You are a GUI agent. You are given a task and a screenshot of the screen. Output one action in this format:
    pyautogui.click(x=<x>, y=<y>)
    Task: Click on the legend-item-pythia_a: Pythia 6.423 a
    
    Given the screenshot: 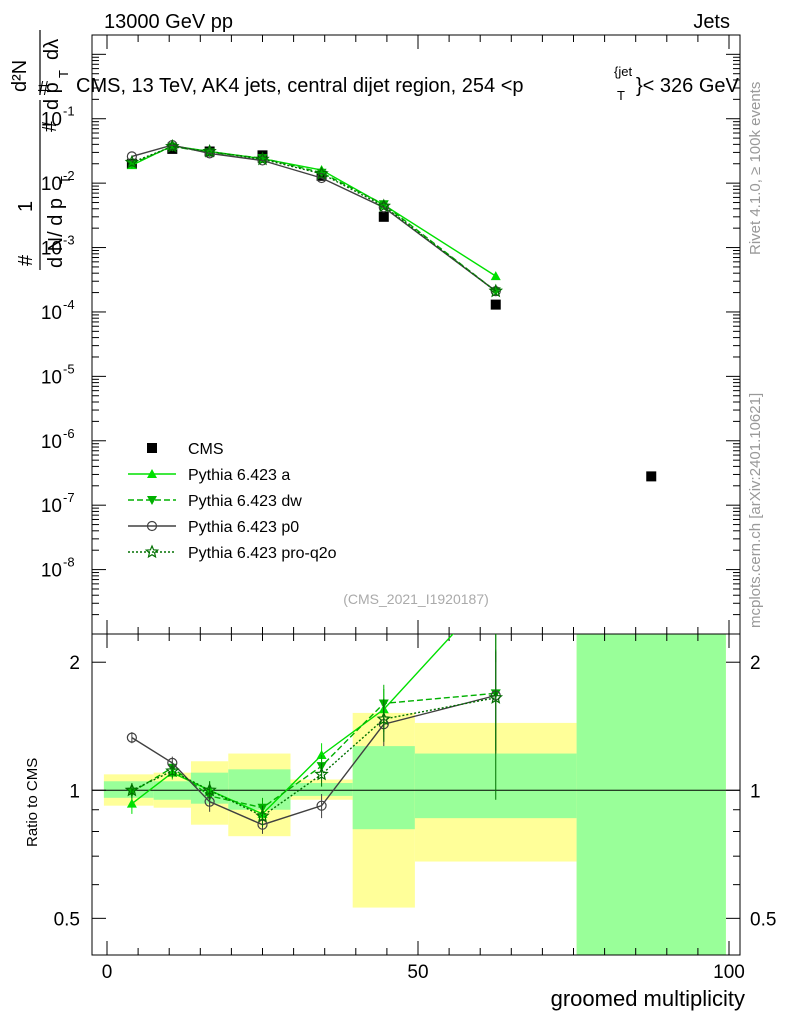 What is the action you would take?
    pyautogui.click(x=209, y=475)
    